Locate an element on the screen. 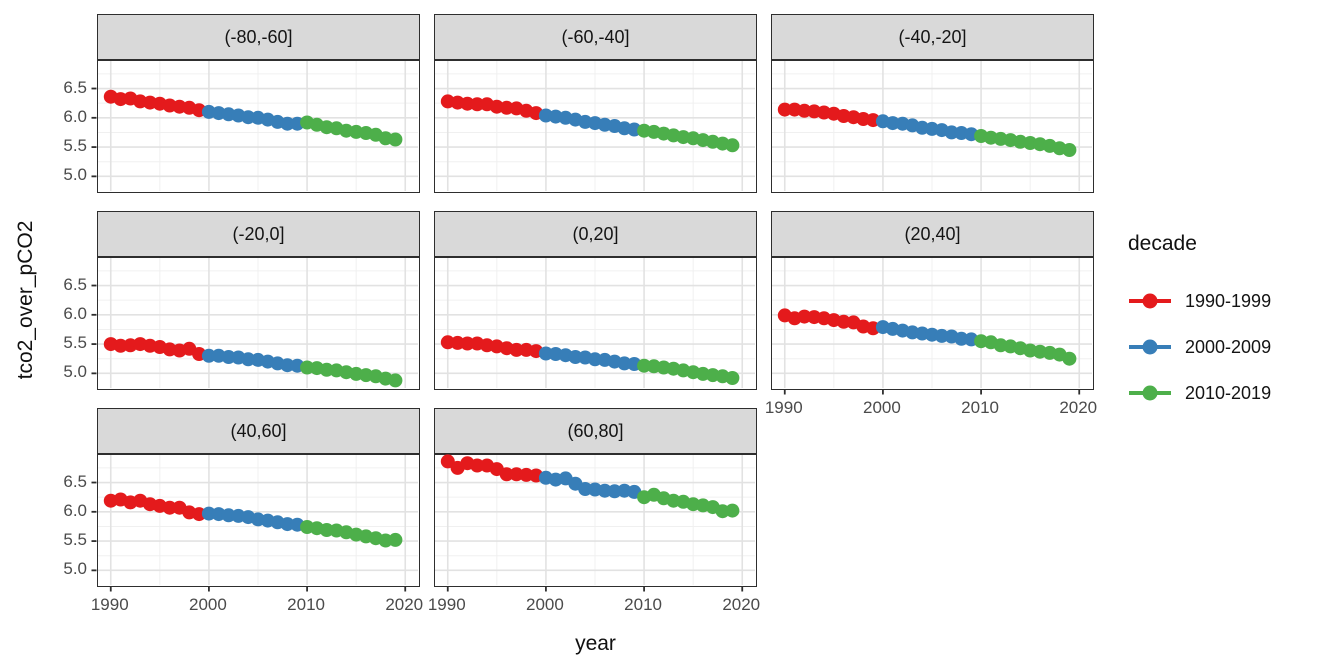  legend-entry-label: 1990-1999 is located at coordinates (1228, 300).